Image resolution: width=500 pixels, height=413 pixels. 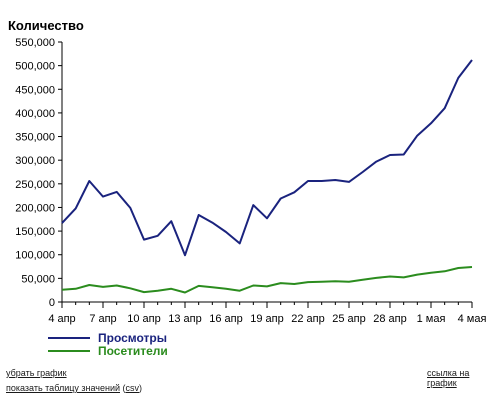 I want to click on y-tick-label: 550,000, so click(x=35, y=43).